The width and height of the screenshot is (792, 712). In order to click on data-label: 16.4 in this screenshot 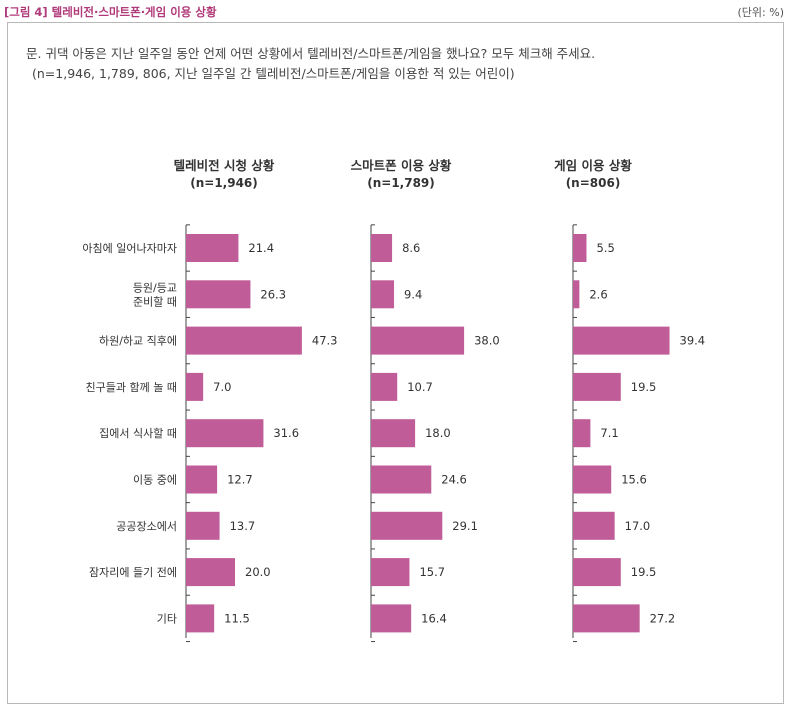, I will do `click(434, 618)`.